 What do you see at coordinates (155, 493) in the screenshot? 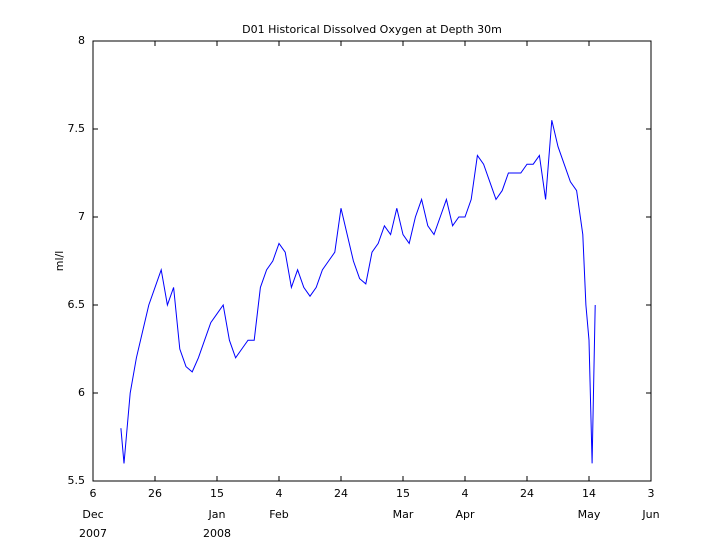
I see `x-tick-label: 26` at bounding box center [155, 493].